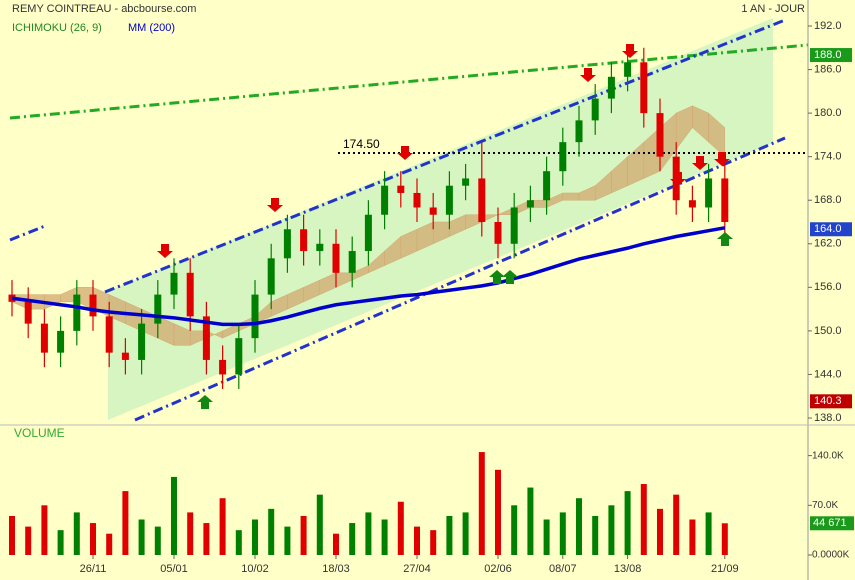 The width and height of the screenshot is (855, 580). What do you see at coordinates (151, 28) in the screenshot?
I see `mm-legend: MM (200)` at bounding box center [151, 28].